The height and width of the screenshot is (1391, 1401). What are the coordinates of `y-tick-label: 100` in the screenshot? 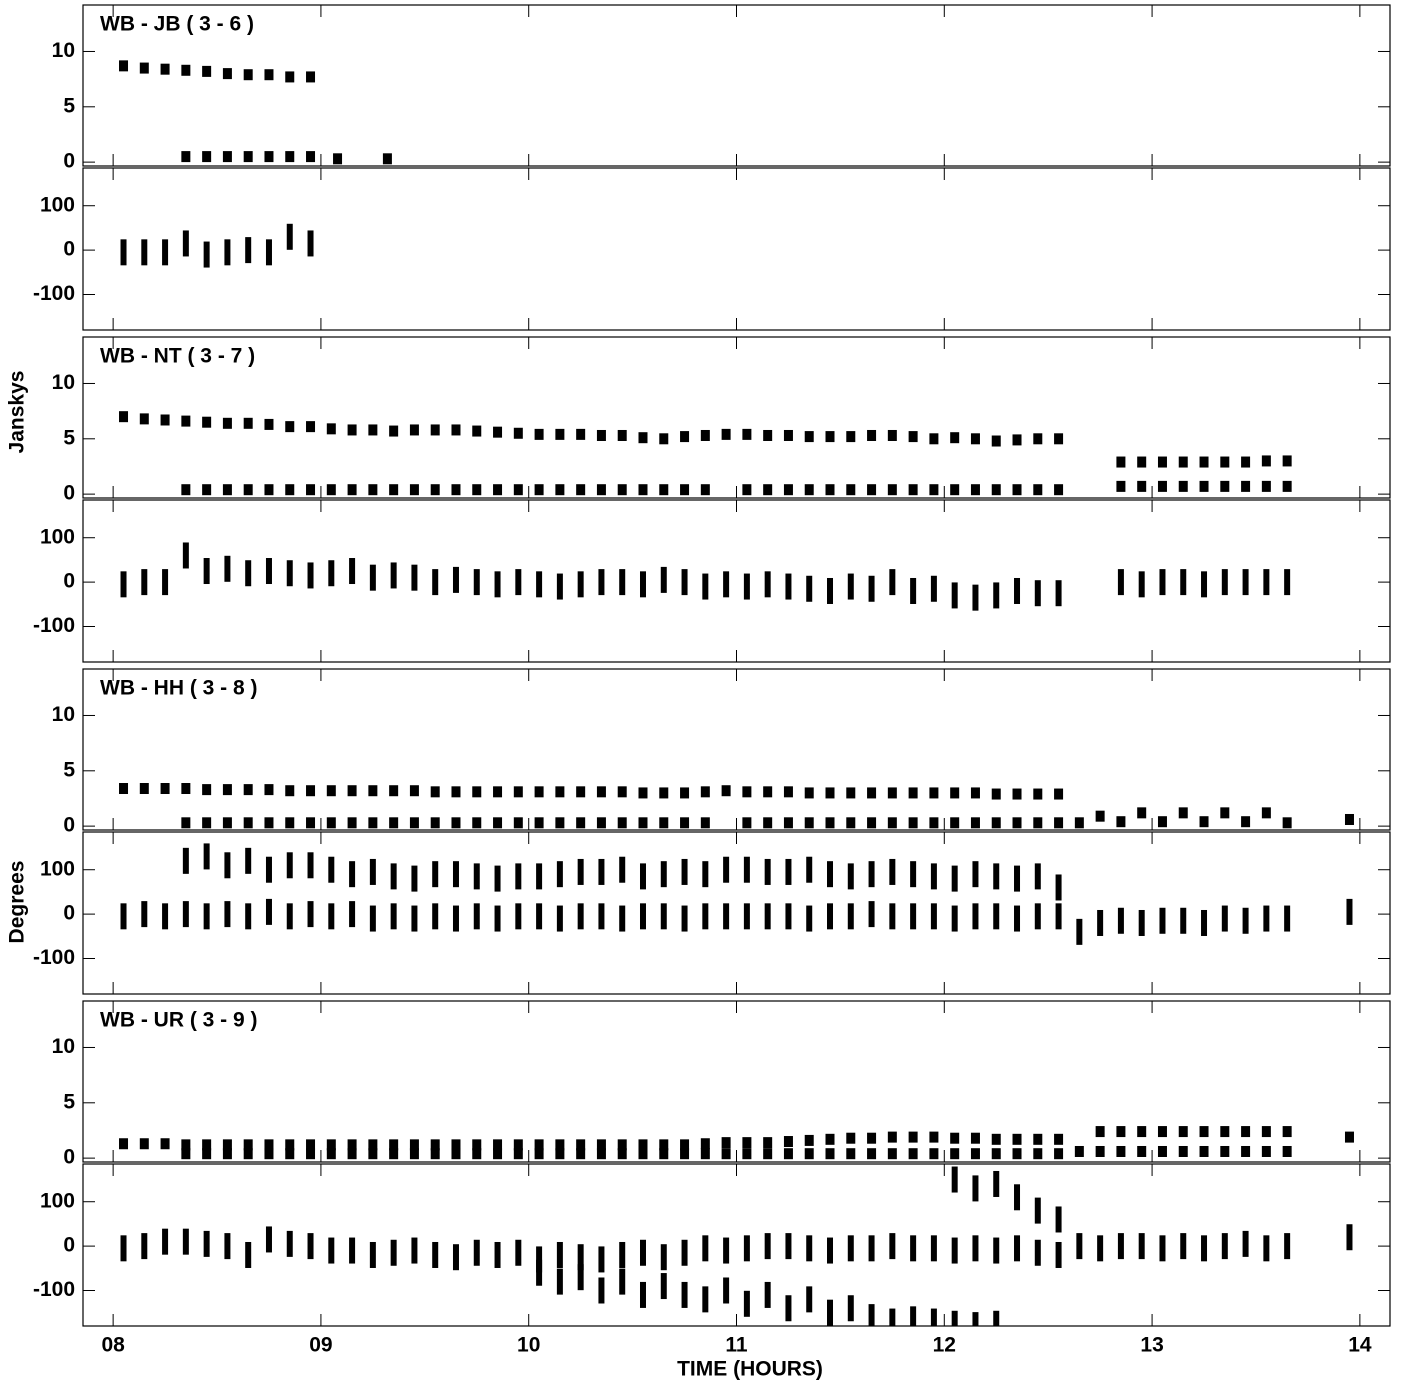 It's located at (57, 868).